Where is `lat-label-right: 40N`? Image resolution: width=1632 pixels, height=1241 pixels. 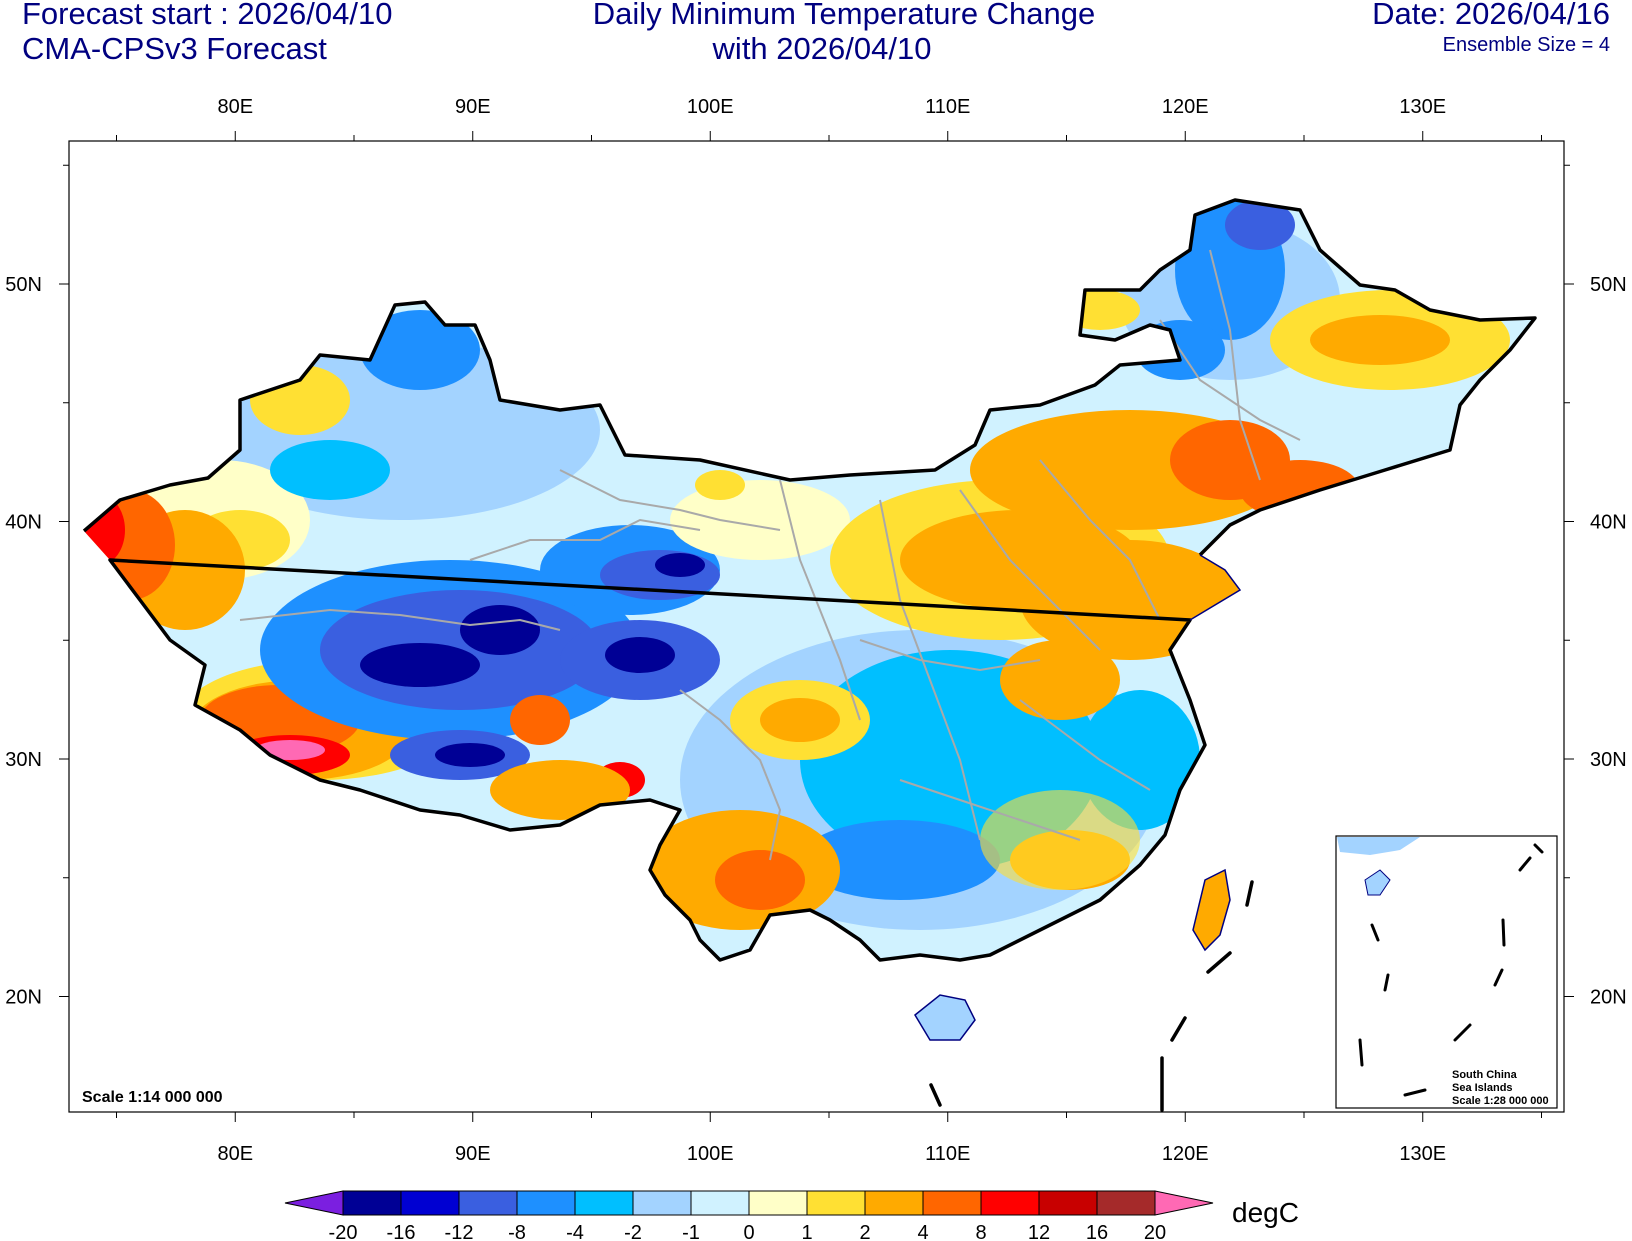 lat-label-right: 40N is located at coordinates (1608, 523).